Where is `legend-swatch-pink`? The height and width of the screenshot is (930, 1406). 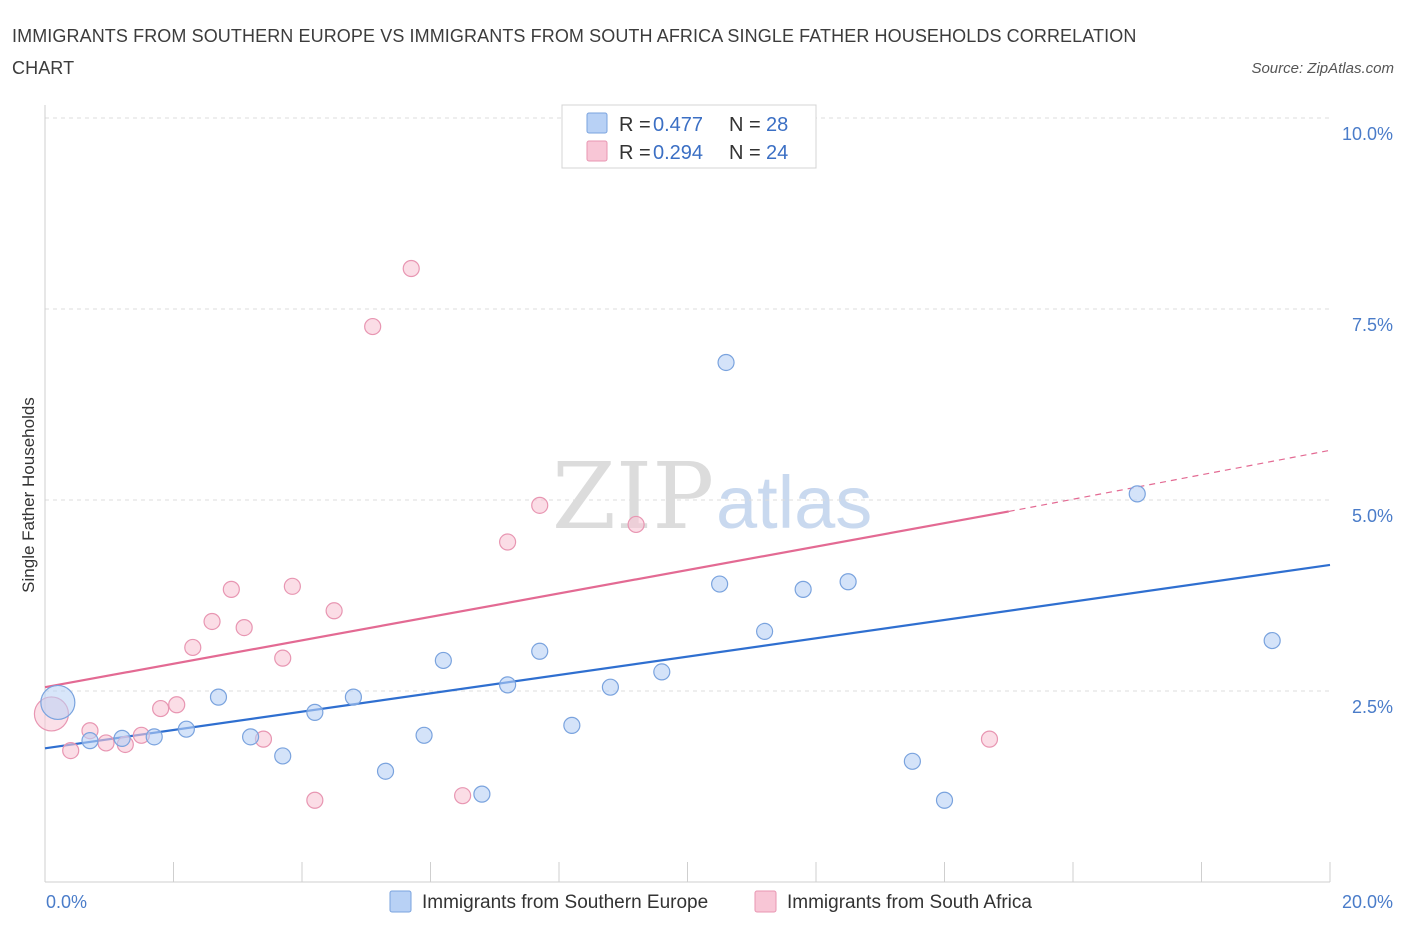 legend-swatch-pink is located at coordinates (597, 151).